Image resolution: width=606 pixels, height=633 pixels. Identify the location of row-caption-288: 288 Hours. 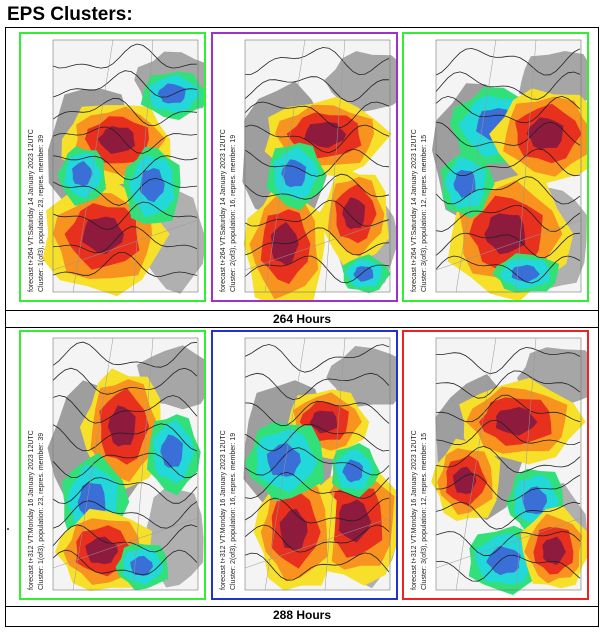
(302, 615).